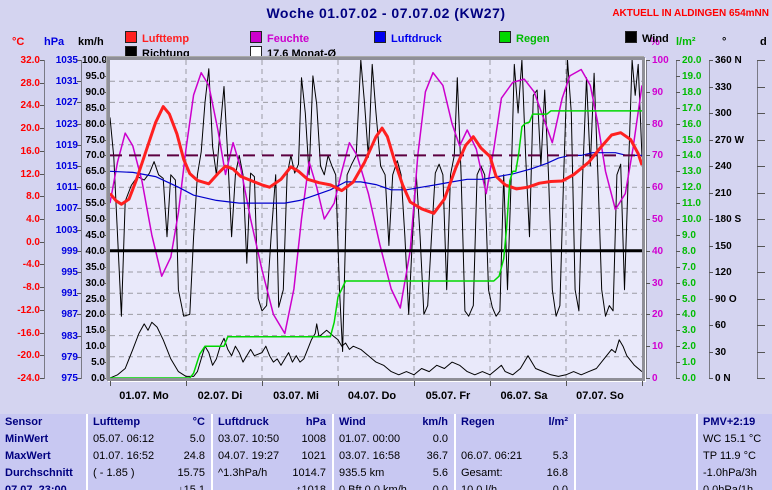 Image resolution: width=772 pixels, height=490 pixels. Describe the element at coordinates (692, 108) in the screenshot. I see `axis-tick-label-rain: 17.0` at that location.